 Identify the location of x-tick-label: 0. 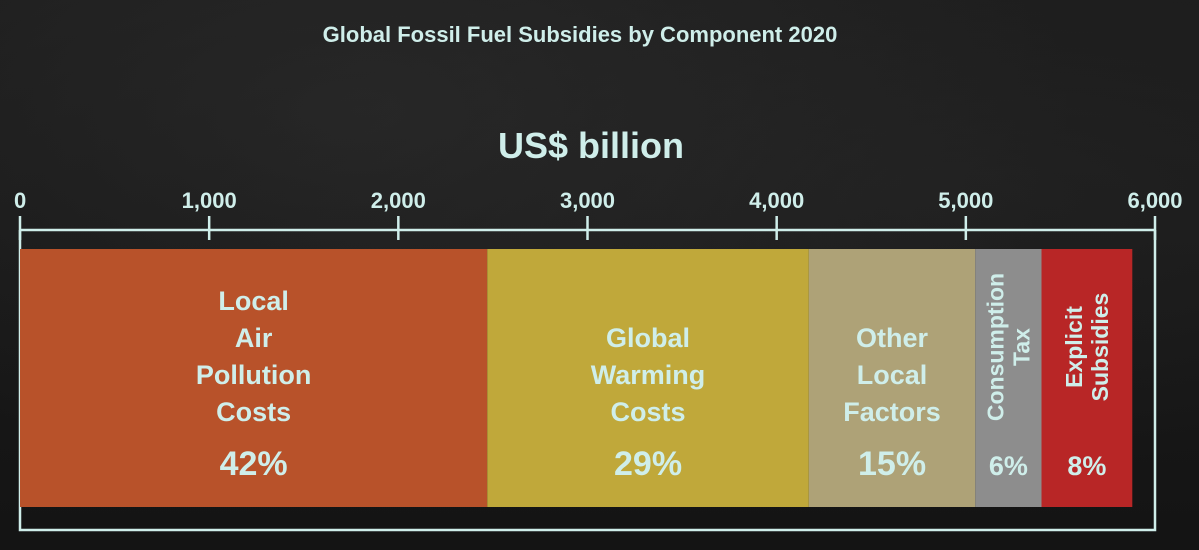
(20, 200).